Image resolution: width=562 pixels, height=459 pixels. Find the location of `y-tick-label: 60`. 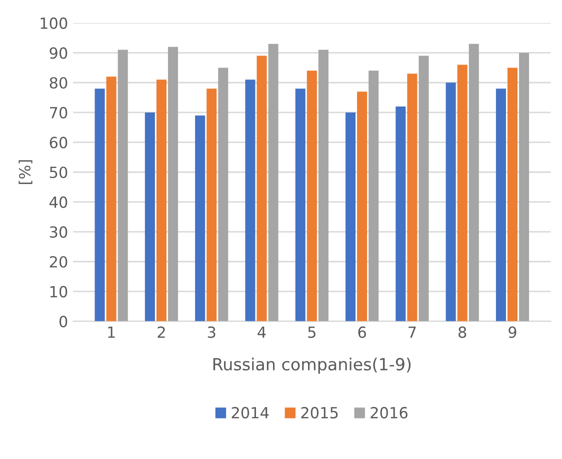

y-tick-label: 60 is located at coordinates (59, 142).